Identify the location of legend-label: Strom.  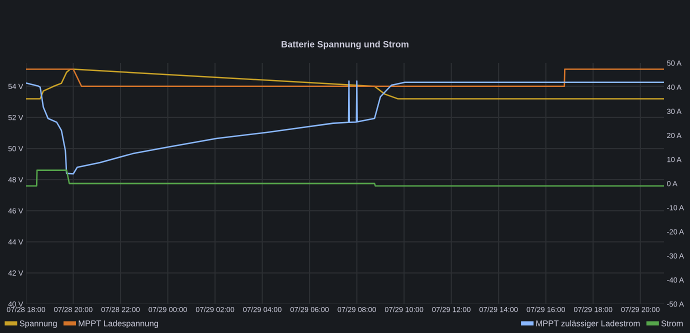
(672, 323).